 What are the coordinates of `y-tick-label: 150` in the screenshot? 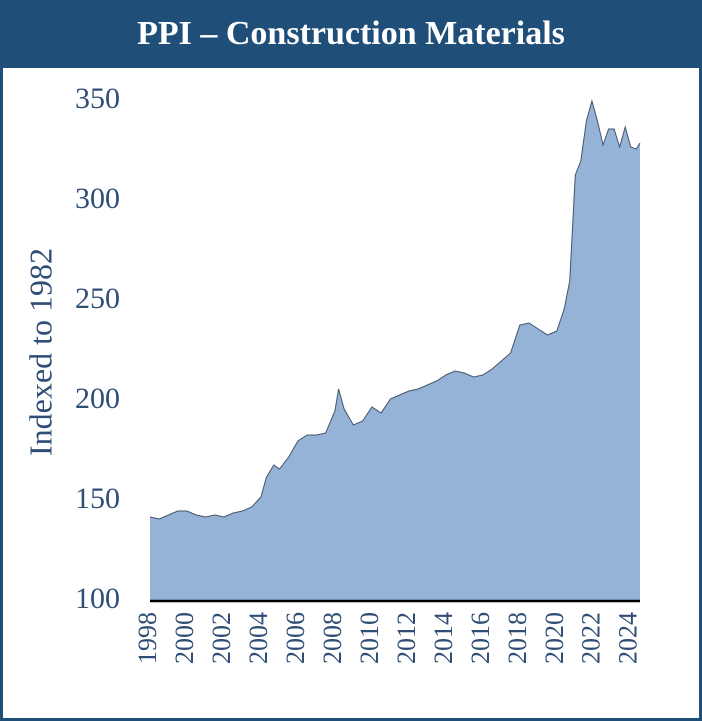 It's located at (97, 498).